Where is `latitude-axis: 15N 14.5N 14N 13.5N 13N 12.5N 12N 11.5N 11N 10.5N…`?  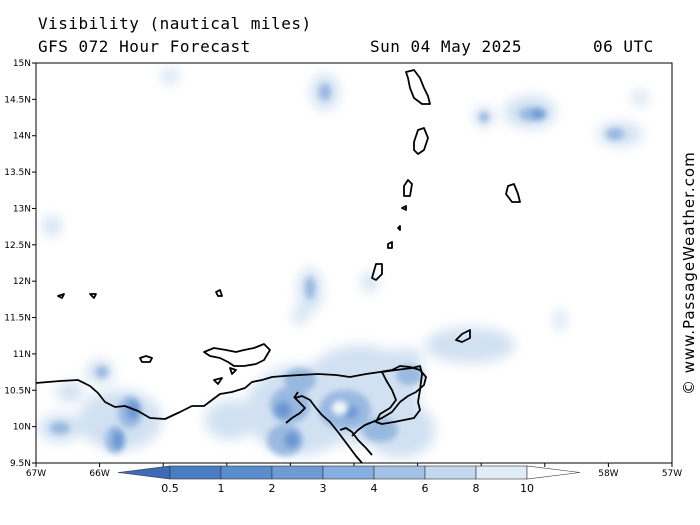
latitude-axis: 15N 14.5N 14N 13.5N 13N 12.5N 12N 11.5N 11N 10.5N… is located at coordinates (20, 264).